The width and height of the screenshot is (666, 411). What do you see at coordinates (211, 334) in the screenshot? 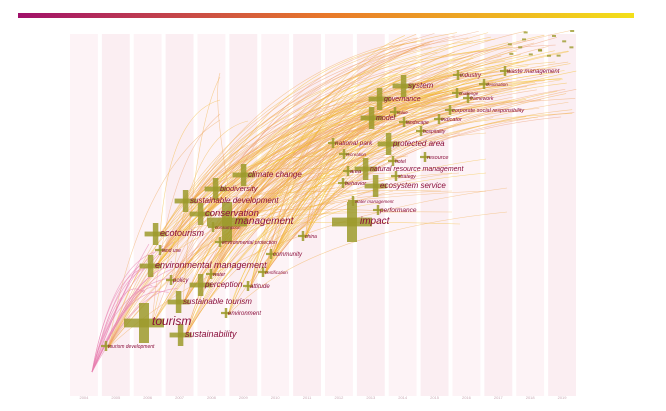
I see `keyword-label: sustainability` at bounding box center [211, 334].